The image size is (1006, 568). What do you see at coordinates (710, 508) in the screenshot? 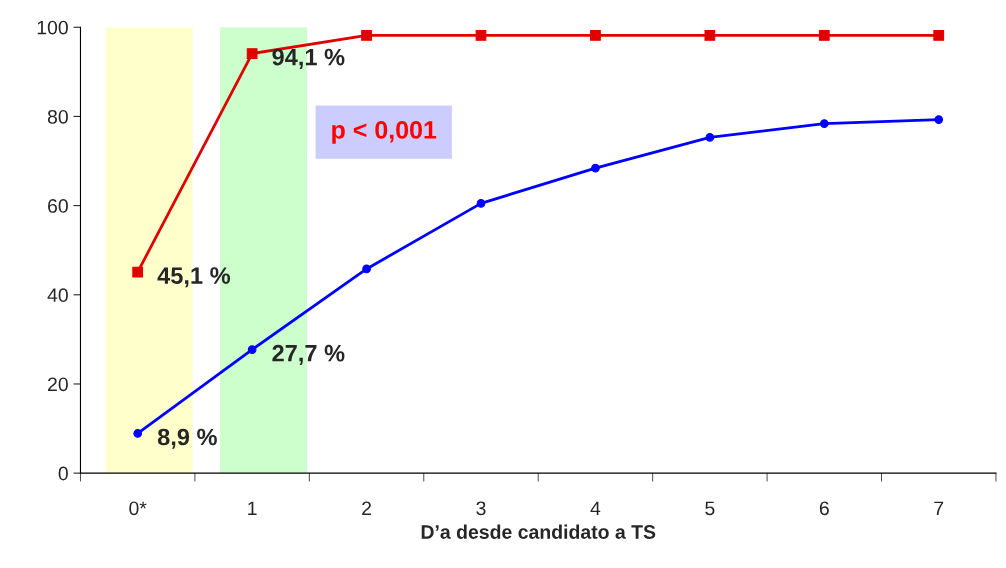
I see `x-tick-label: 5` at bounding box center [710, 508].